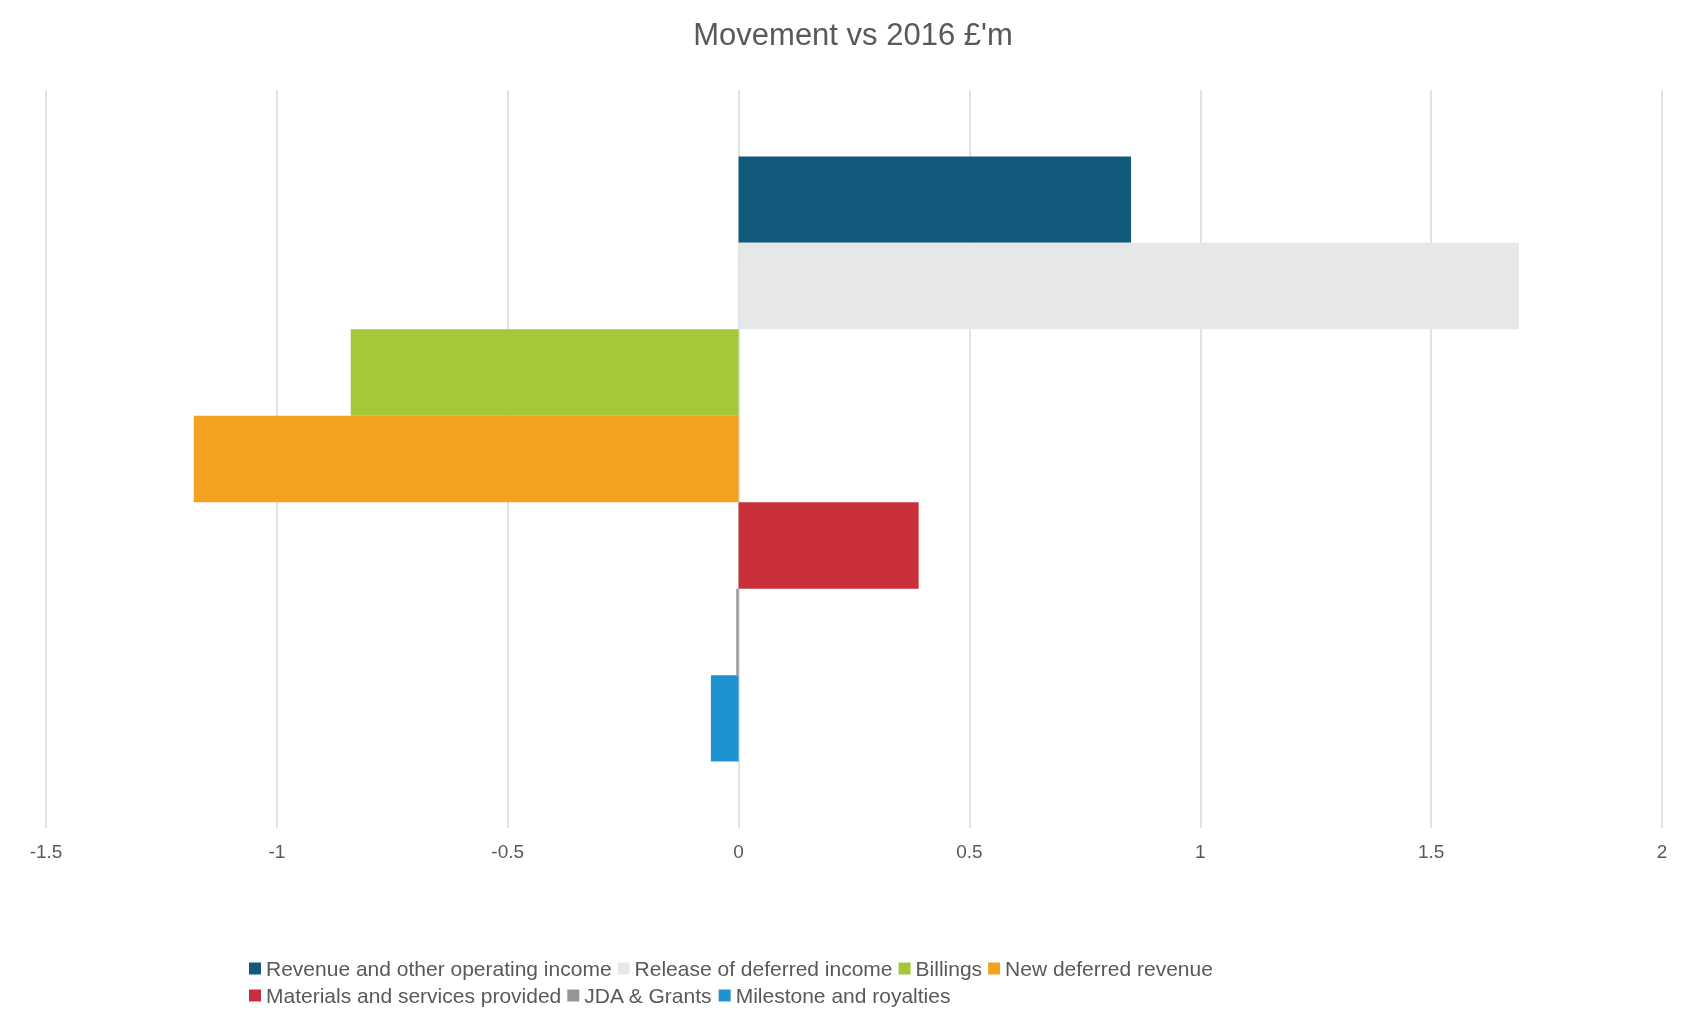  I want to click on chart-title: Movement vs 2016 £'m, so click(853, 34).